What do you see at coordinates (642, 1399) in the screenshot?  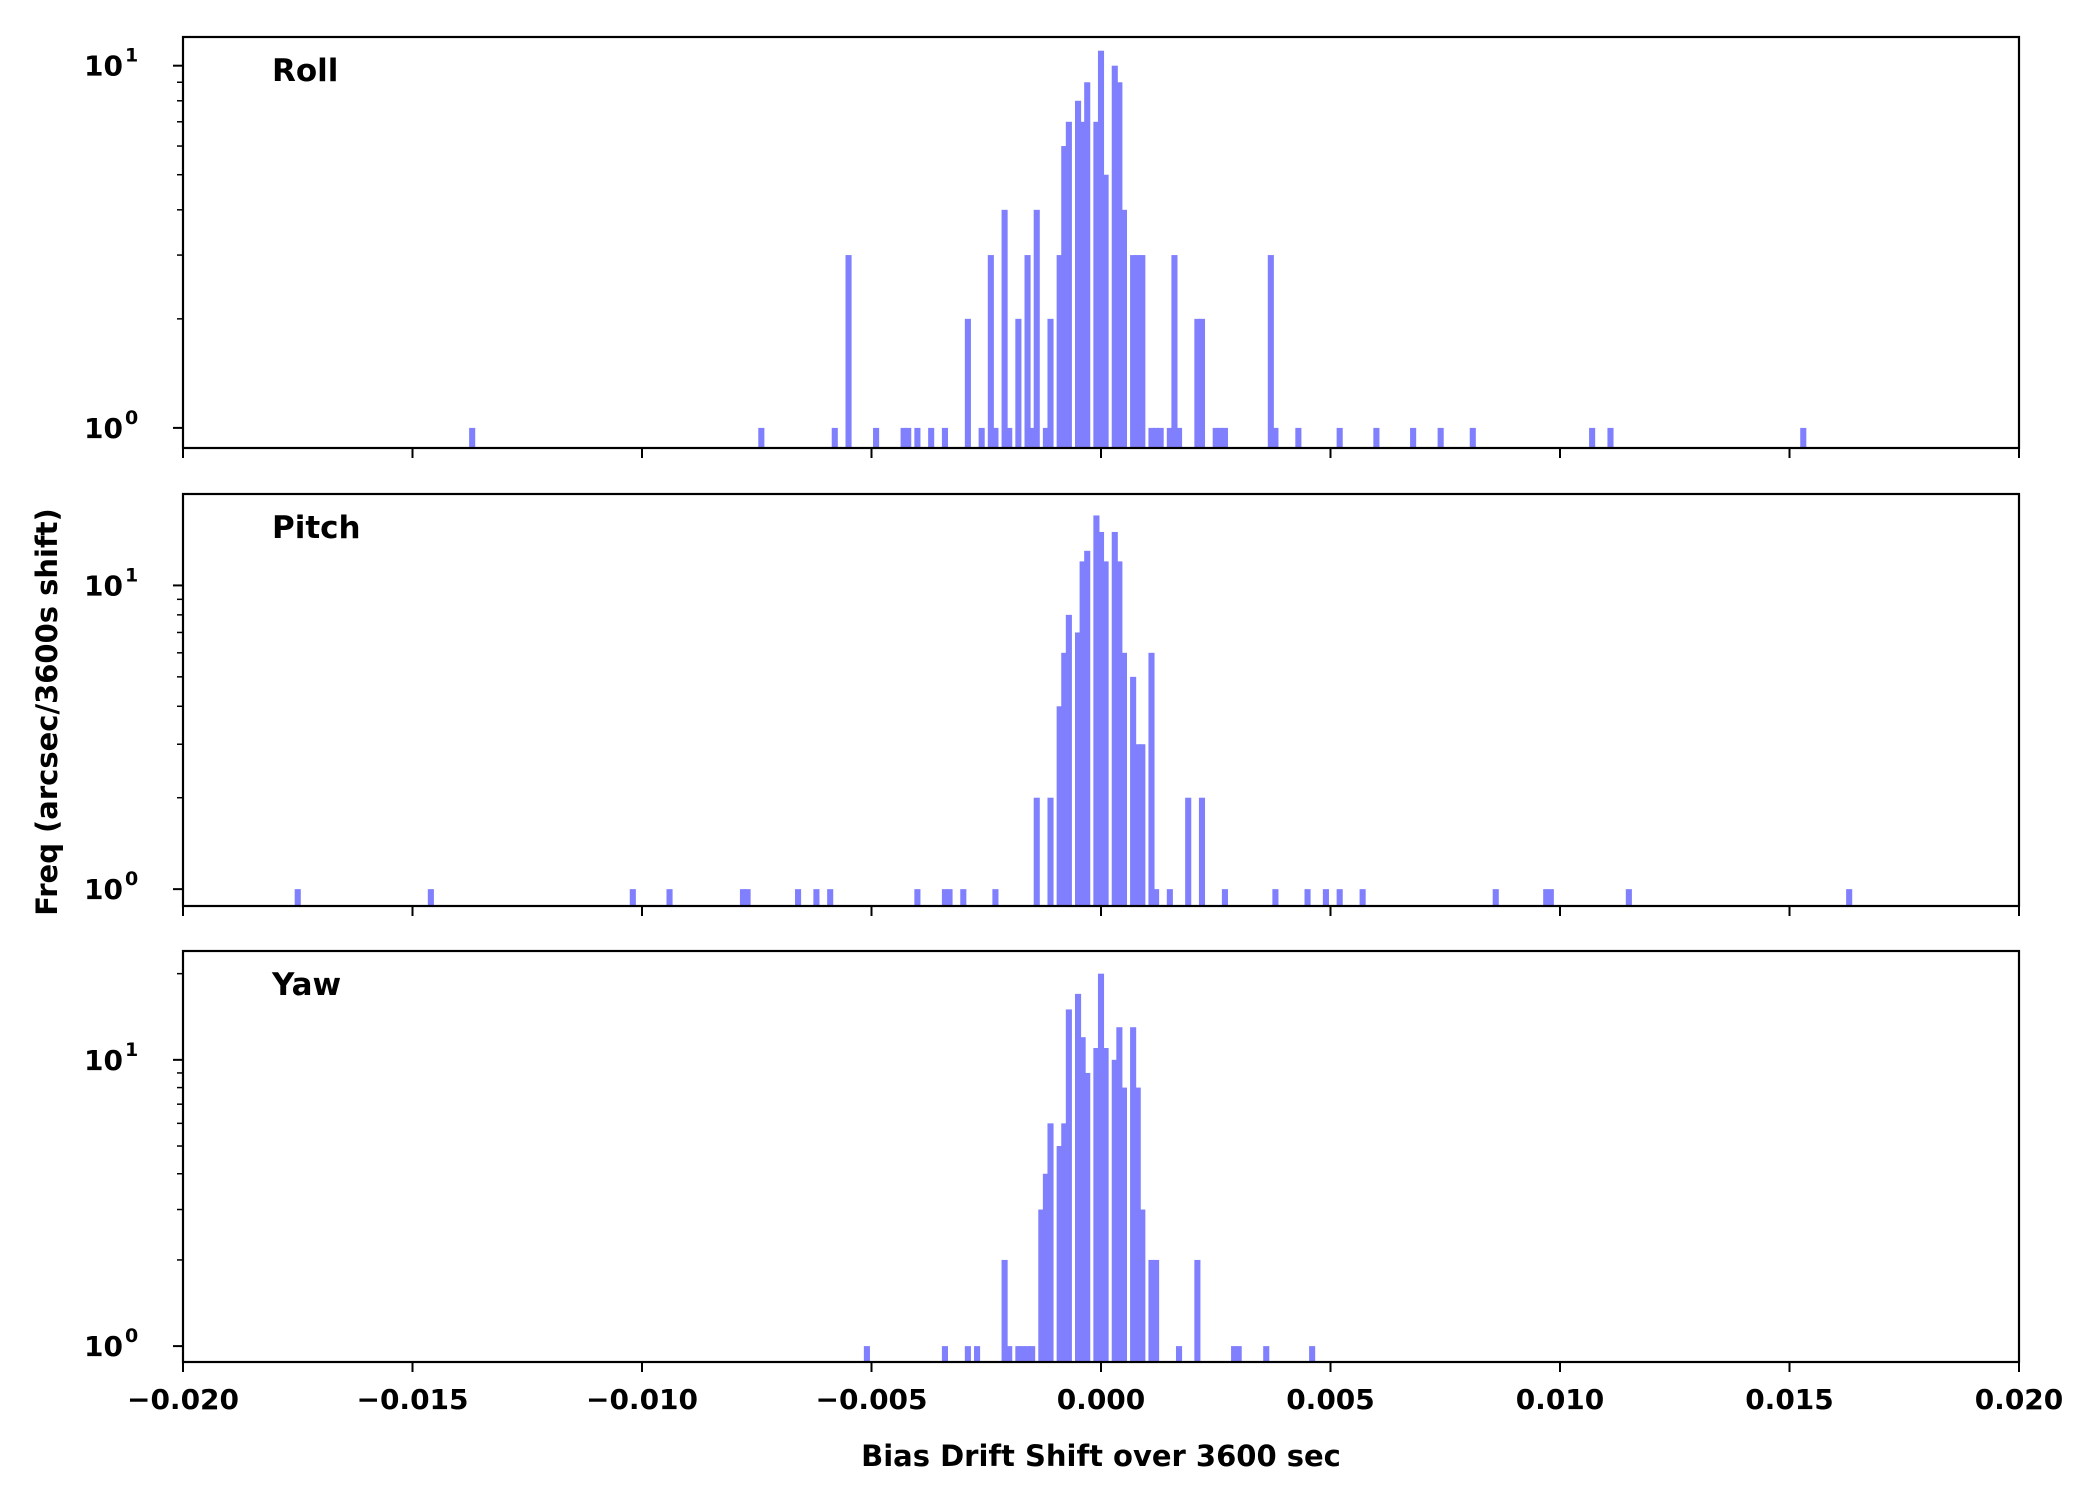 I see `x-tick-label: −0.010` at bounding box center [642, 1399].